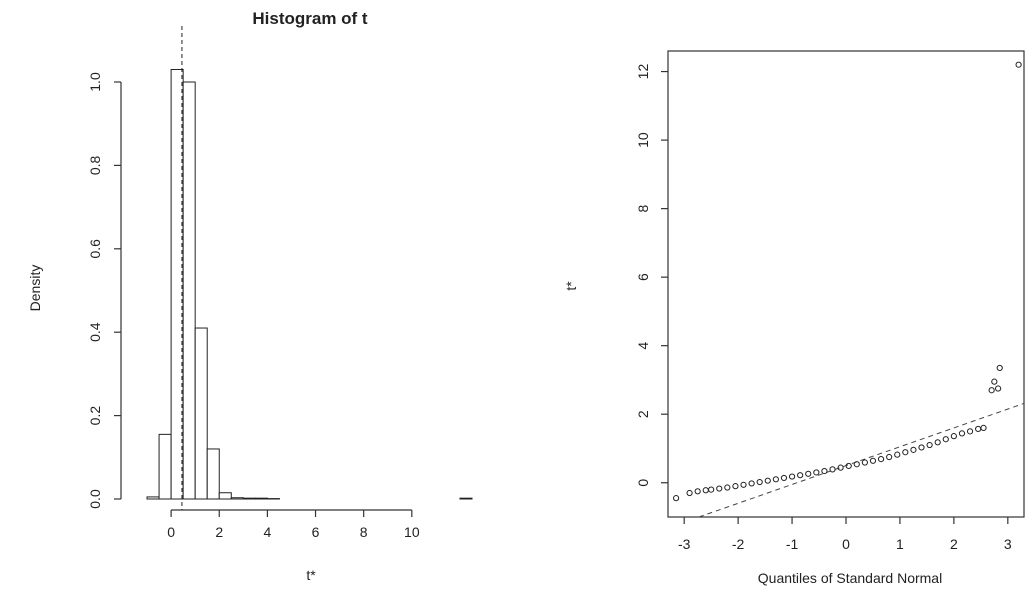 The width and height of the screenshot is (1026, 590). Describe the element at coordinates (95, 499) in the screenshot. I see `histogram-y-tick-label: 0.0` at that location.